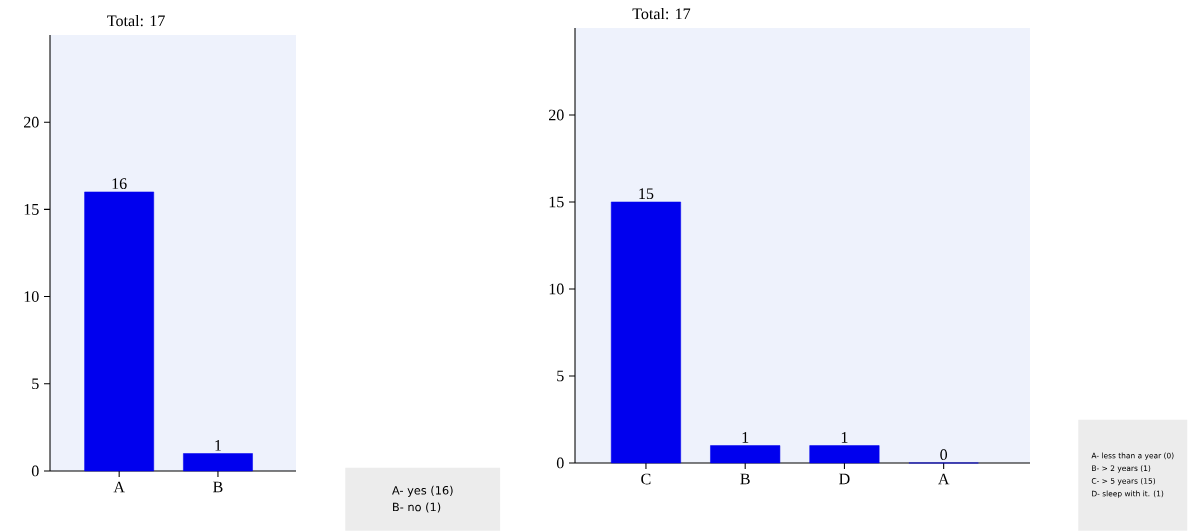  I want to click on data-label: 16, so click(119, 183).